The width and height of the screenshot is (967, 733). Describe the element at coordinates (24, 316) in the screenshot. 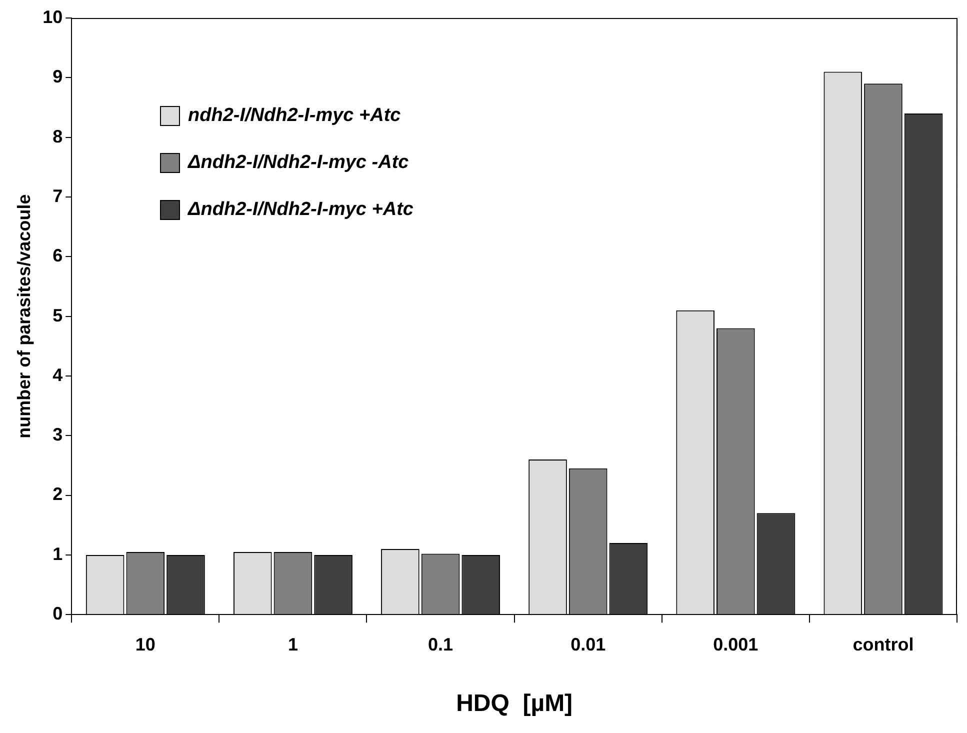

I see `y-axis-title: number of parasites/vacoule` at that location.